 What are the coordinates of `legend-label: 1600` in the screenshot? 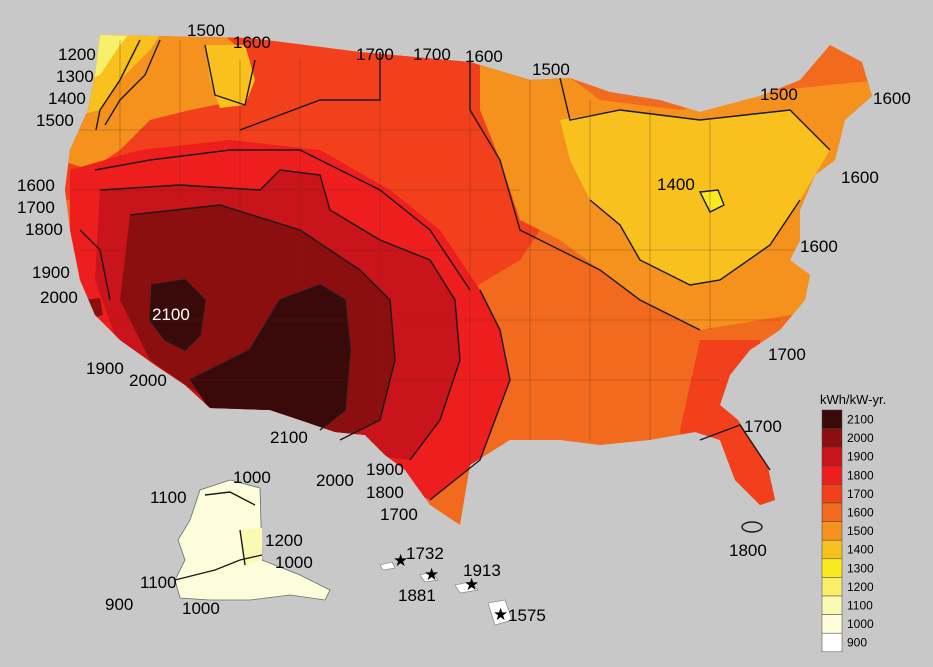 It's located at (860, 513).